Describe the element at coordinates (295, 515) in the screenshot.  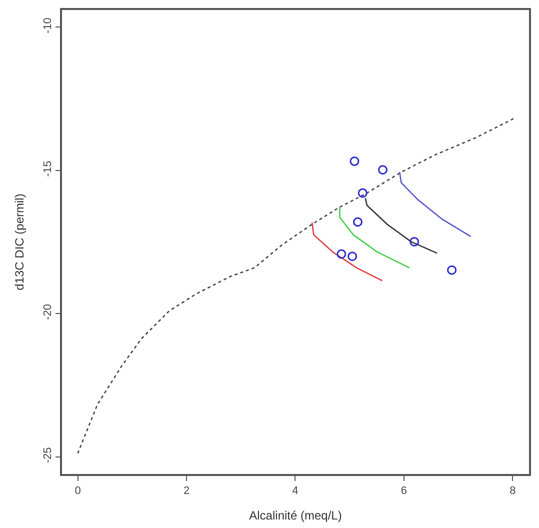
I see `x-axis-title: Alcalinité (meq/L)` at that location.